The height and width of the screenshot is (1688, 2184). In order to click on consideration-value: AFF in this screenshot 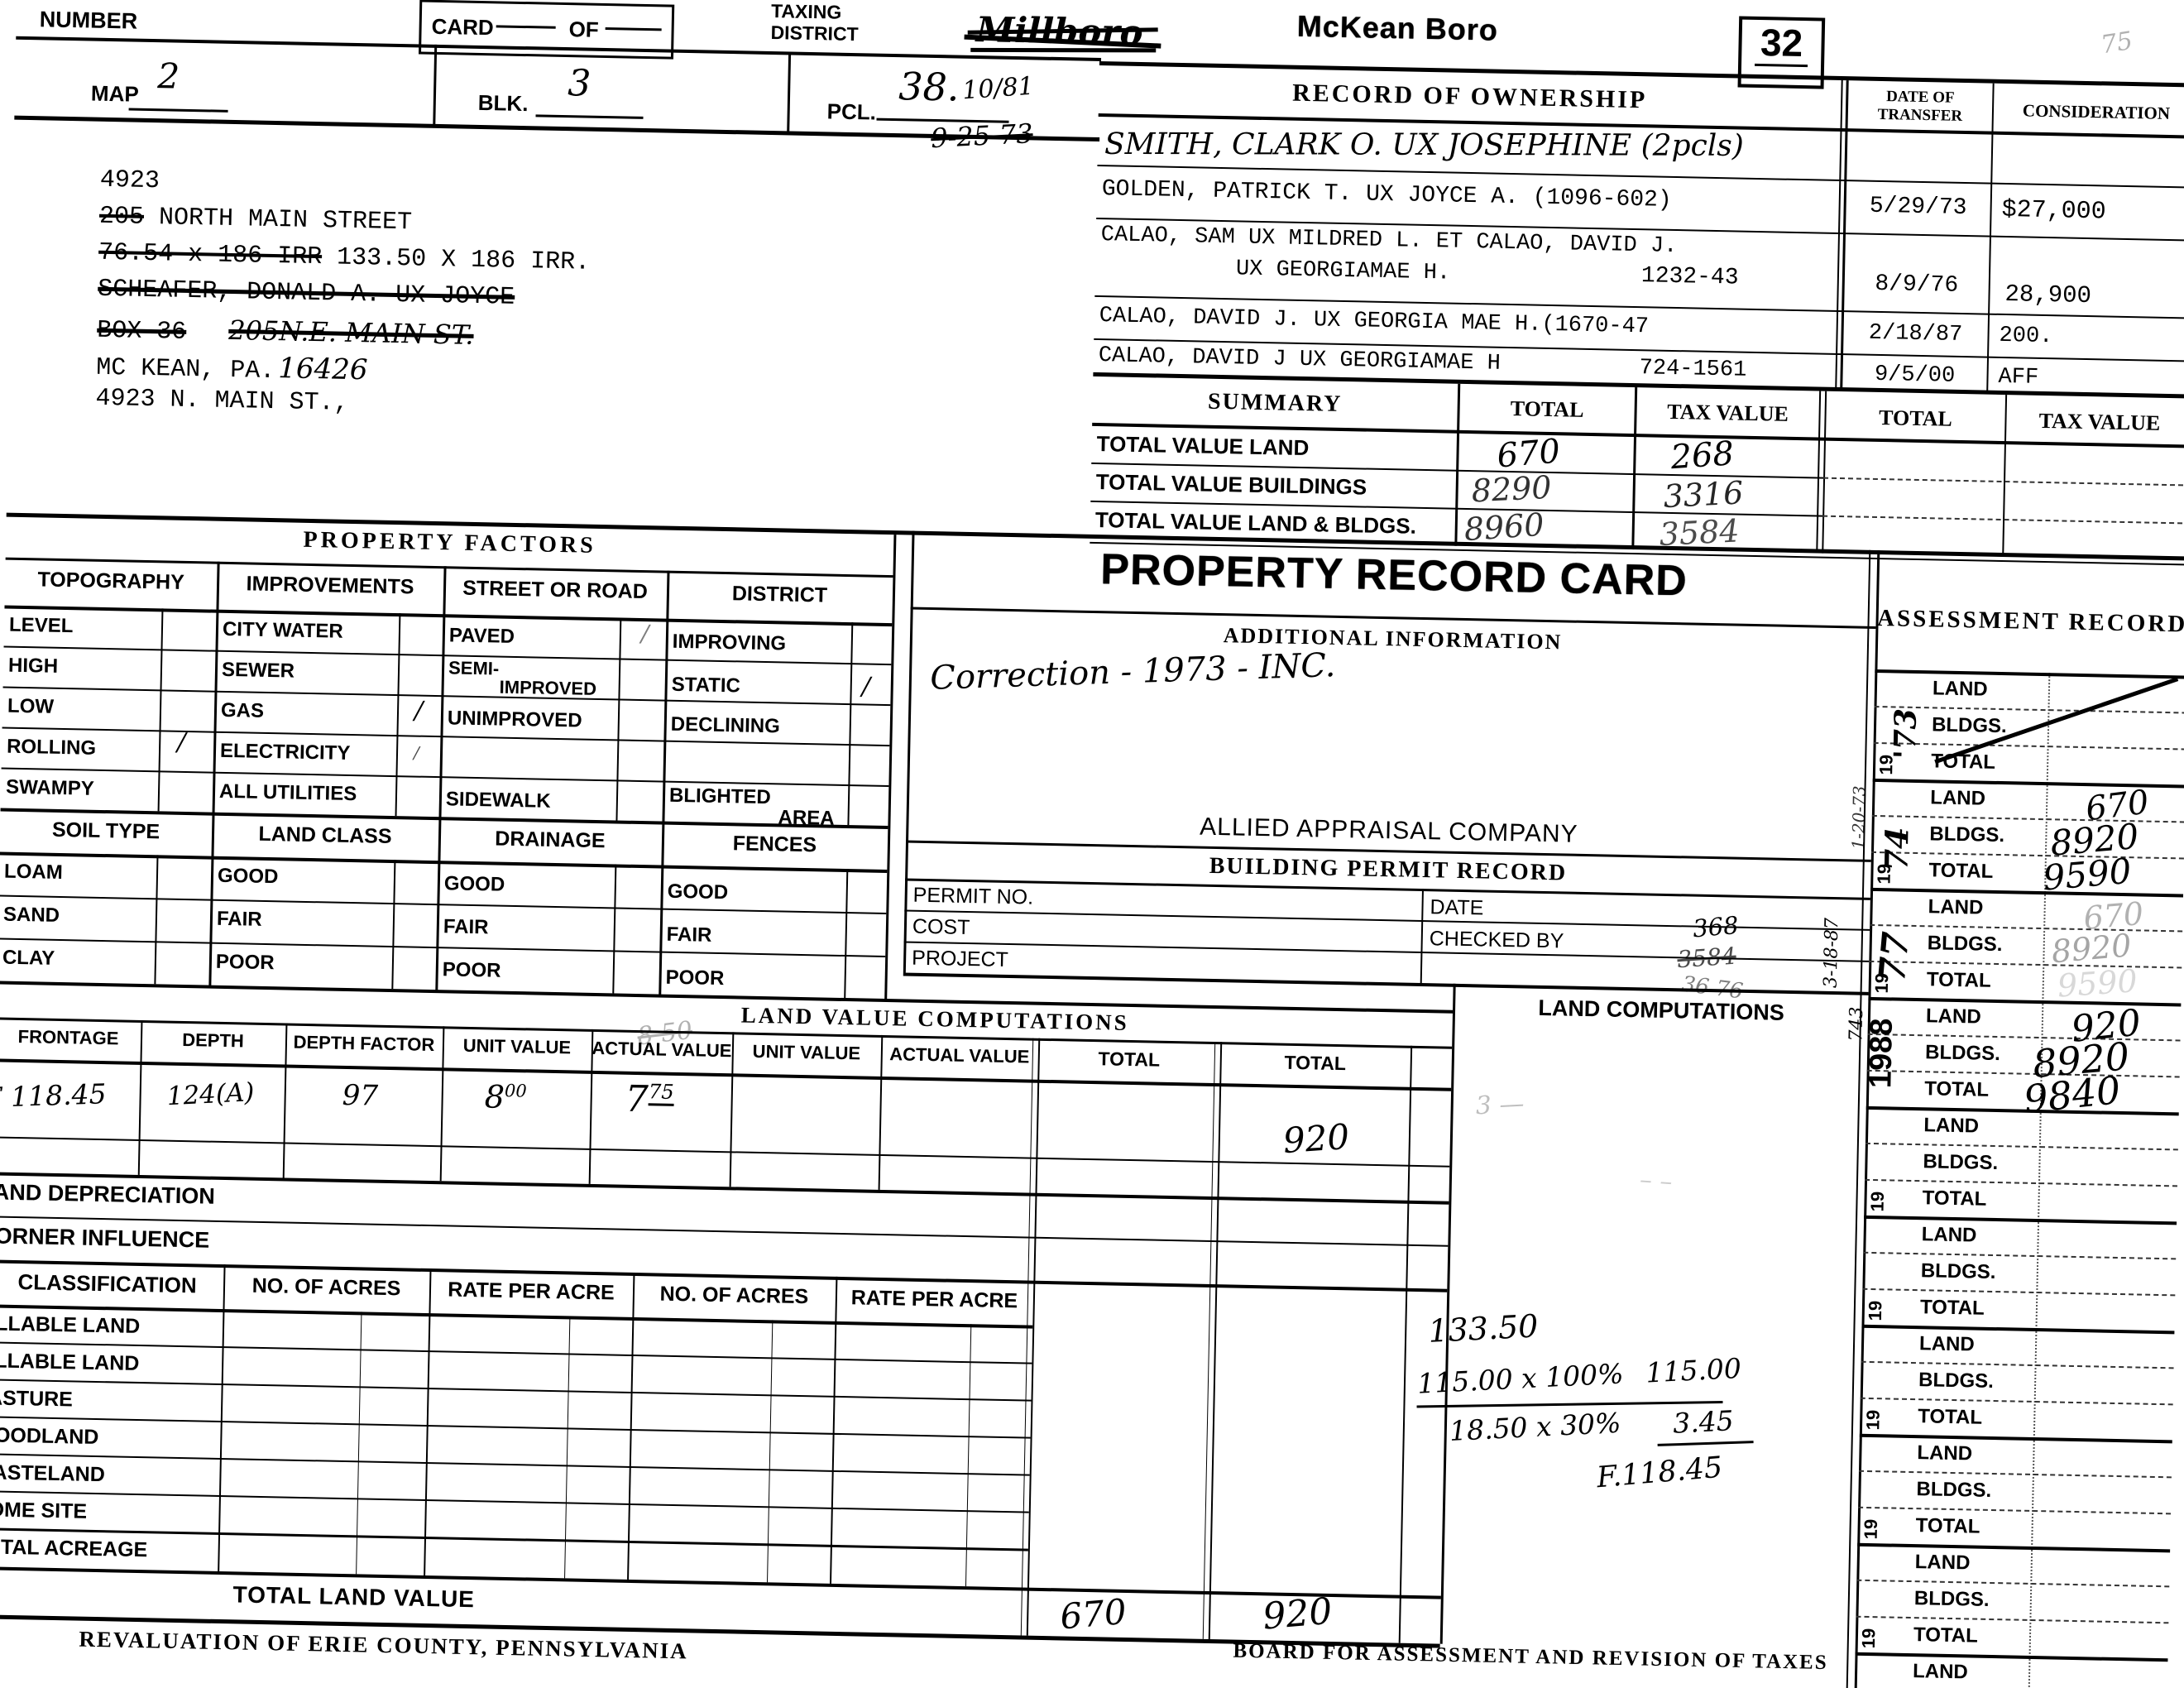, I will do `click(2018, 377)`.